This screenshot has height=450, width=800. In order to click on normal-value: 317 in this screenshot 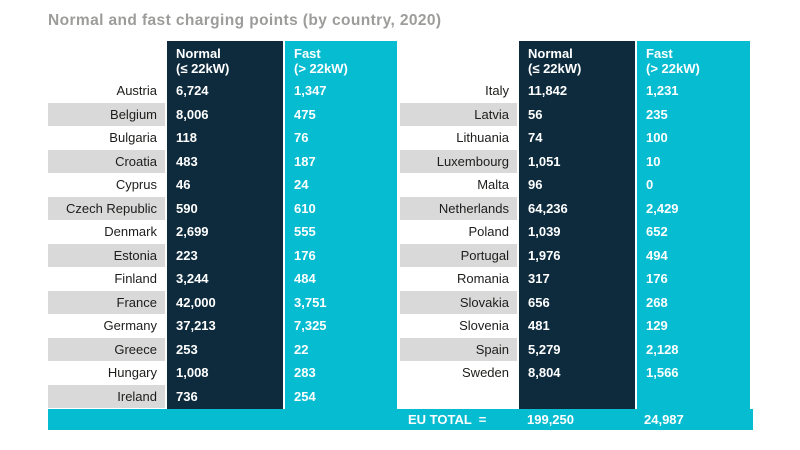, I will do `click(539, 278)`.